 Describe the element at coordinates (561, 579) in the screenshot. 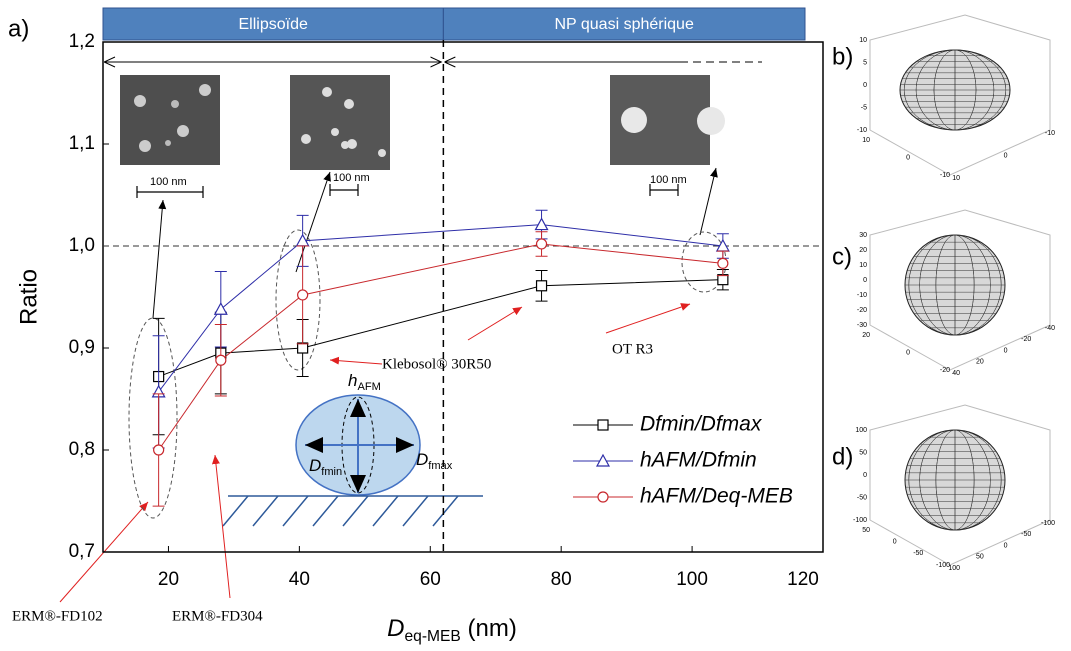

I see `x-tick-label: 80` at that location.